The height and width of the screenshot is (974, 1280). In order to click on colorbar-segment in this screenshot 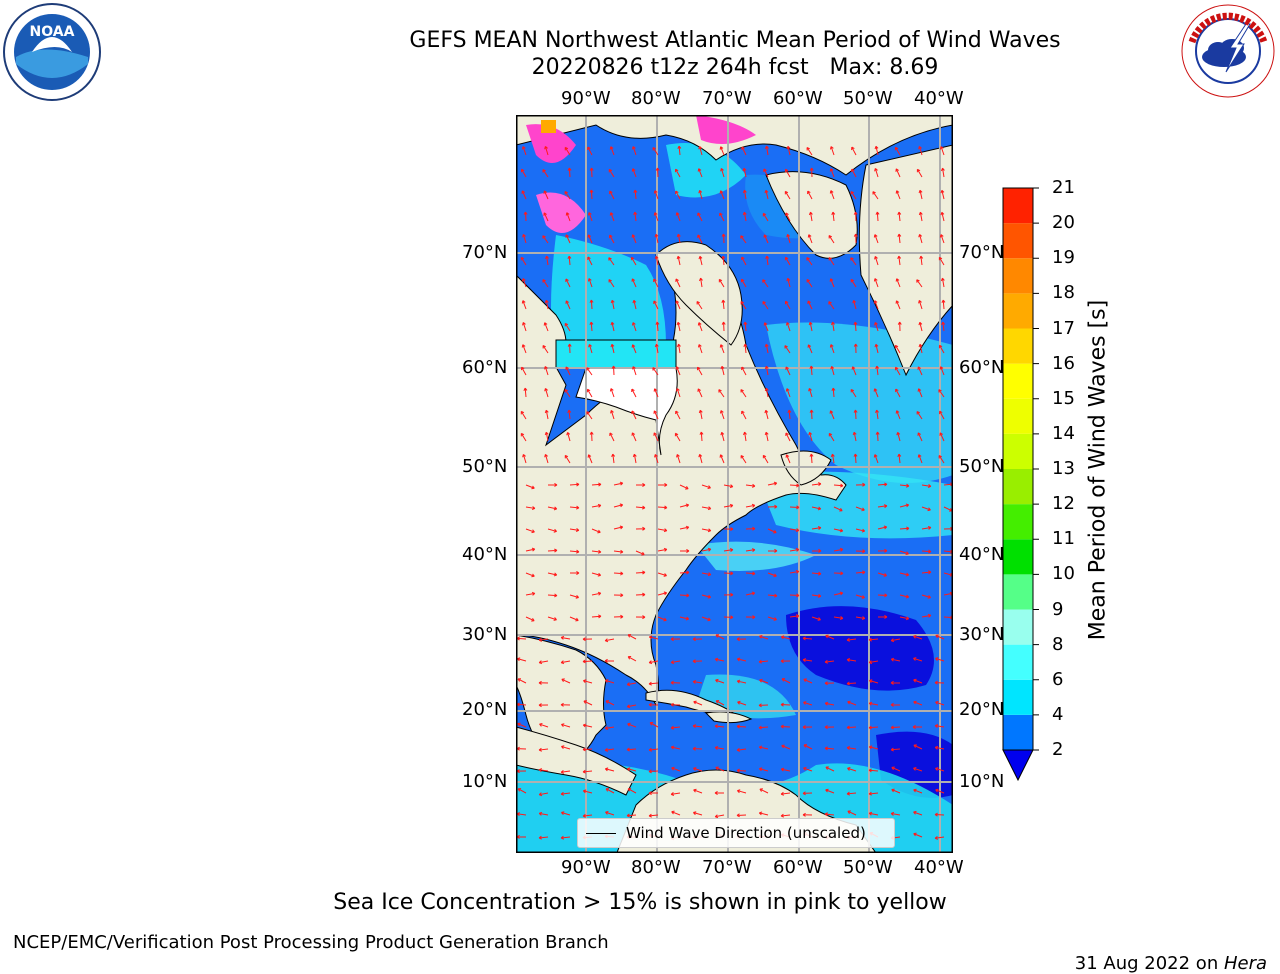, I will do `click(1018, 662)`.